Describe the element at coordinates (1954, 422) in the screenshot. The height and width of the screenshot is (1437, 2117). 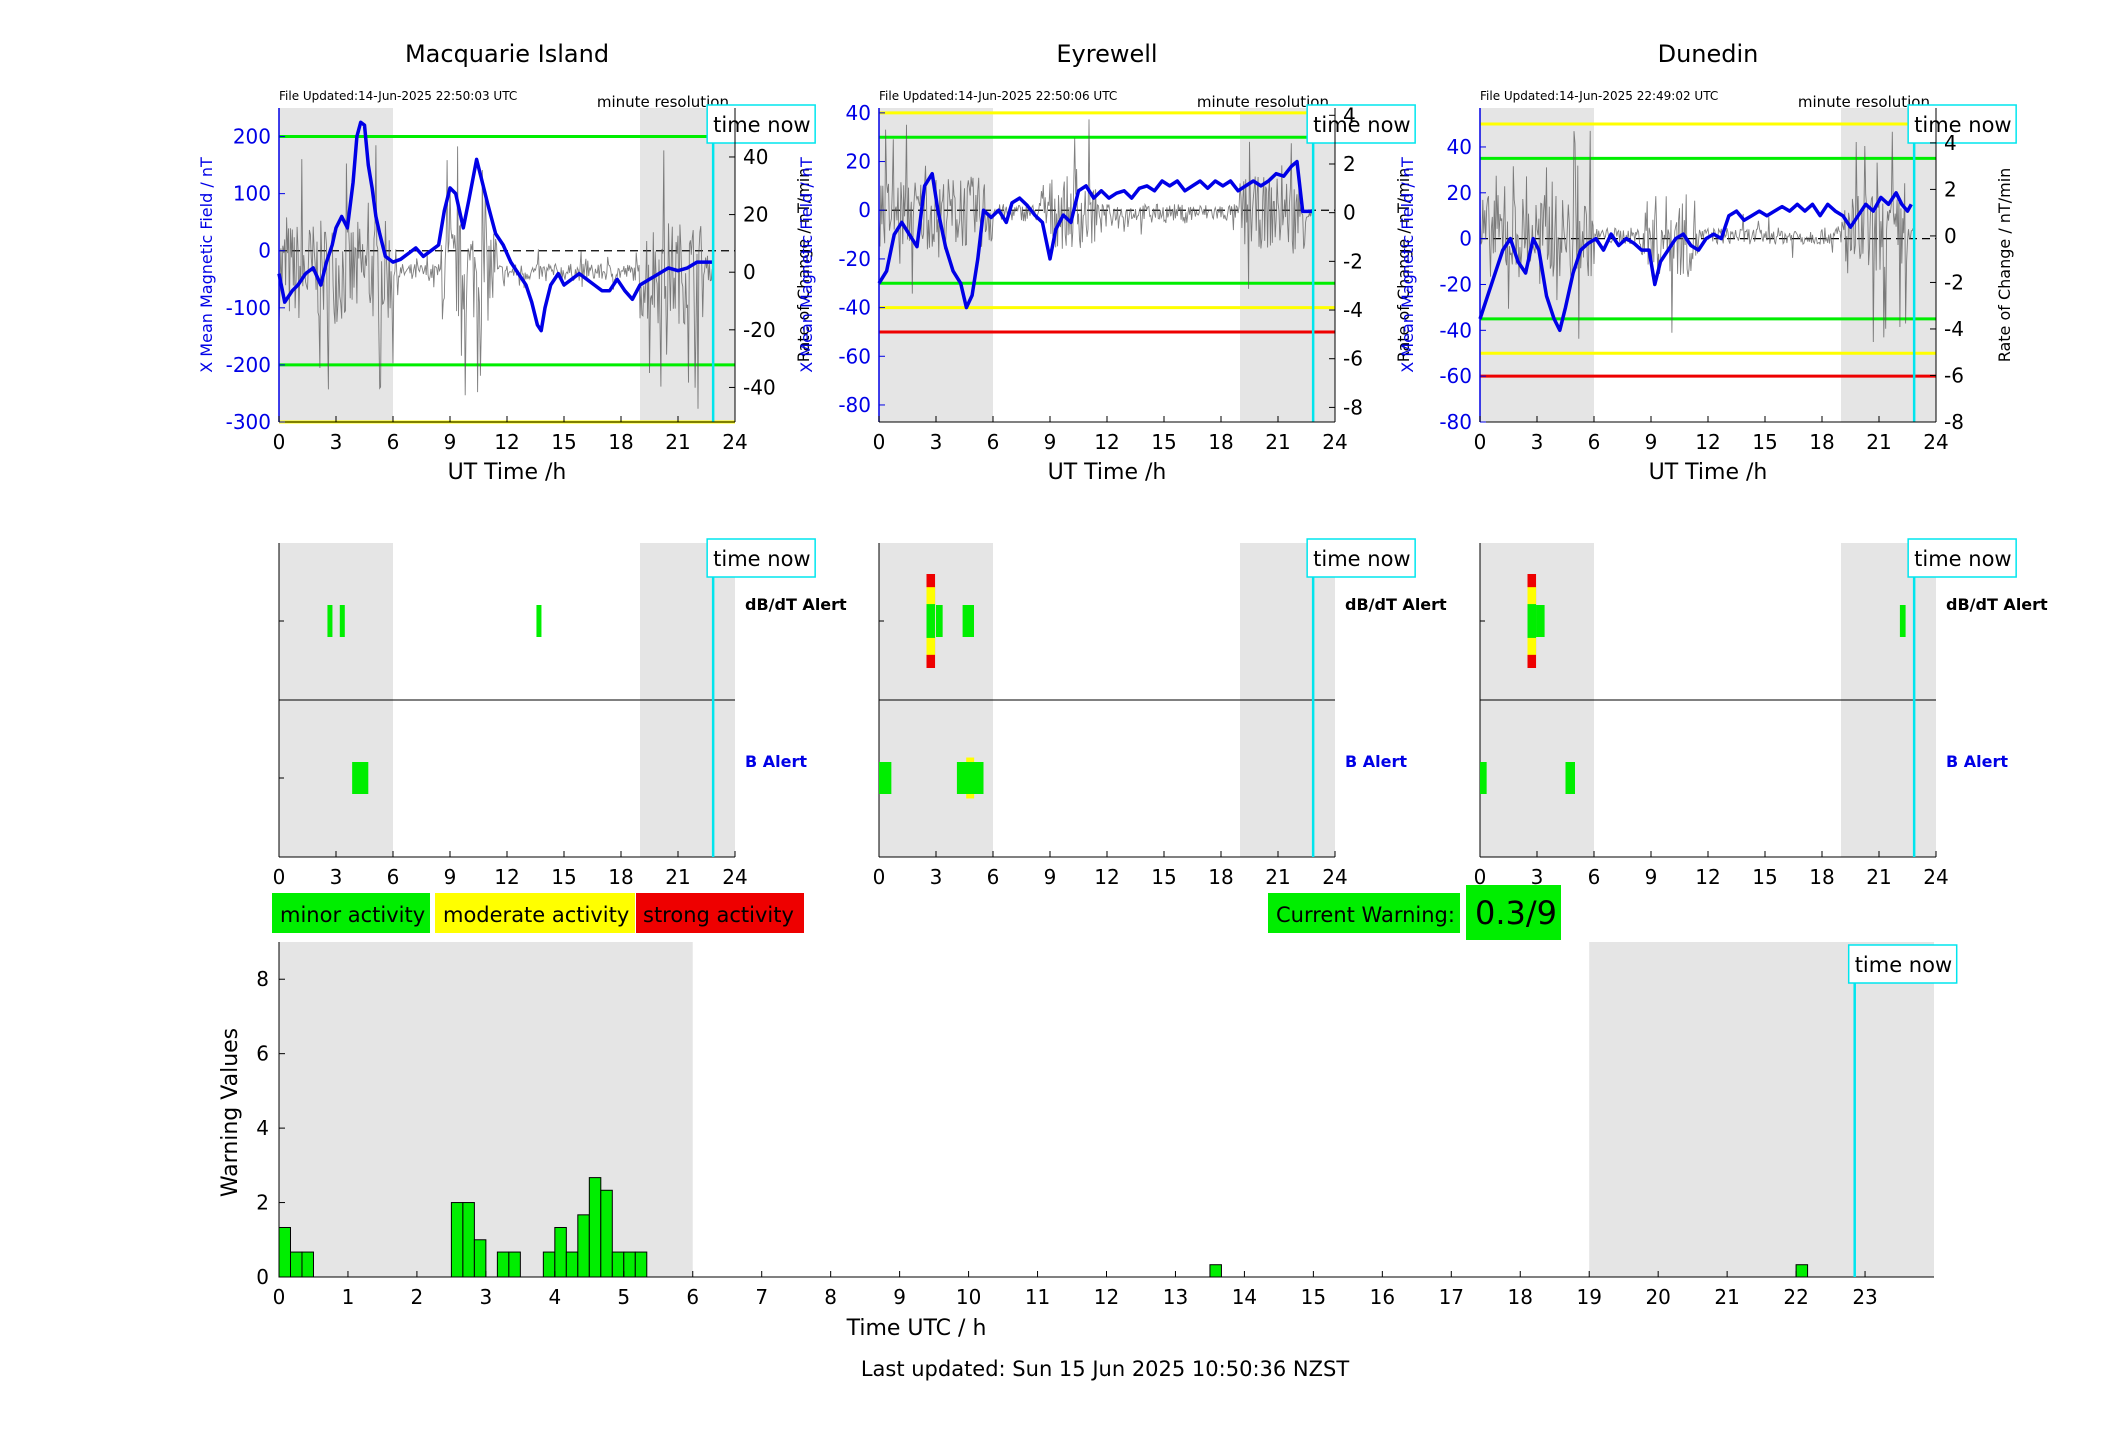
I see `right-tick-label: -8` at that location.